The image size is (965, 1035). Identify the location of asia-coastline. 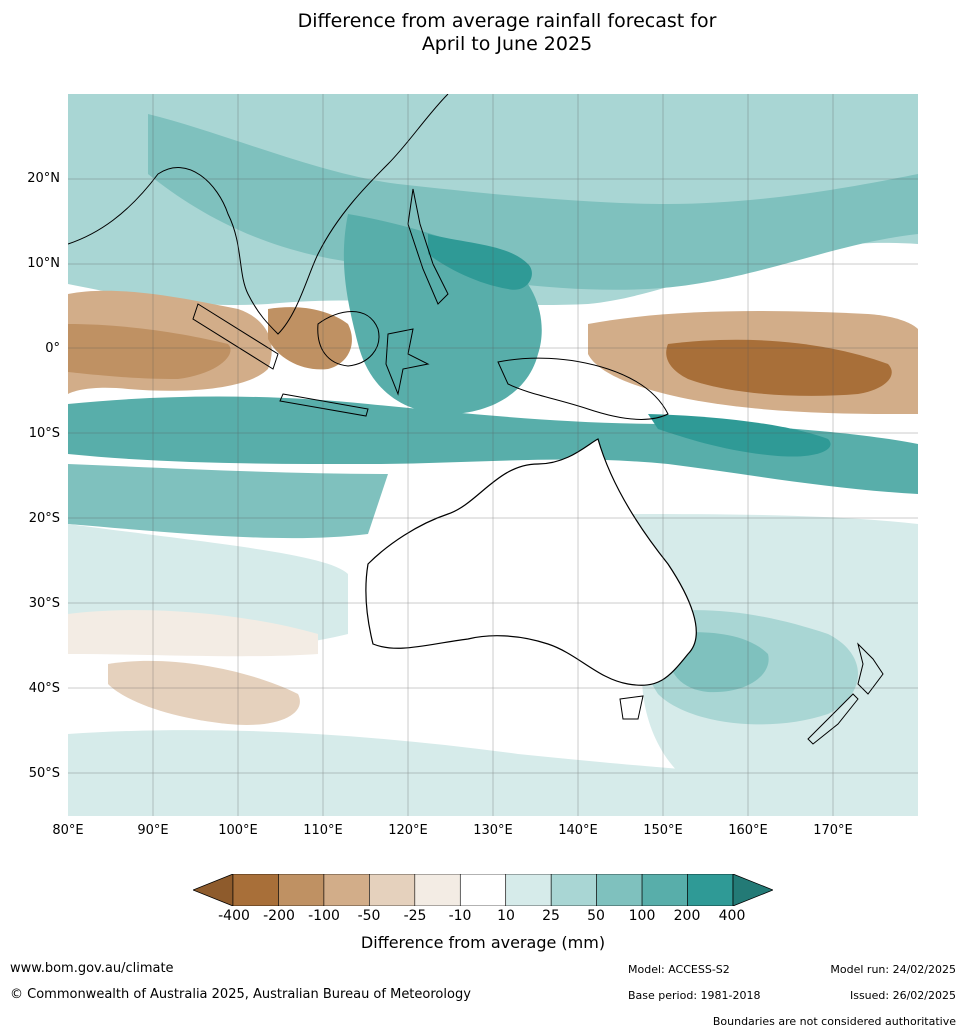
(258, 214).